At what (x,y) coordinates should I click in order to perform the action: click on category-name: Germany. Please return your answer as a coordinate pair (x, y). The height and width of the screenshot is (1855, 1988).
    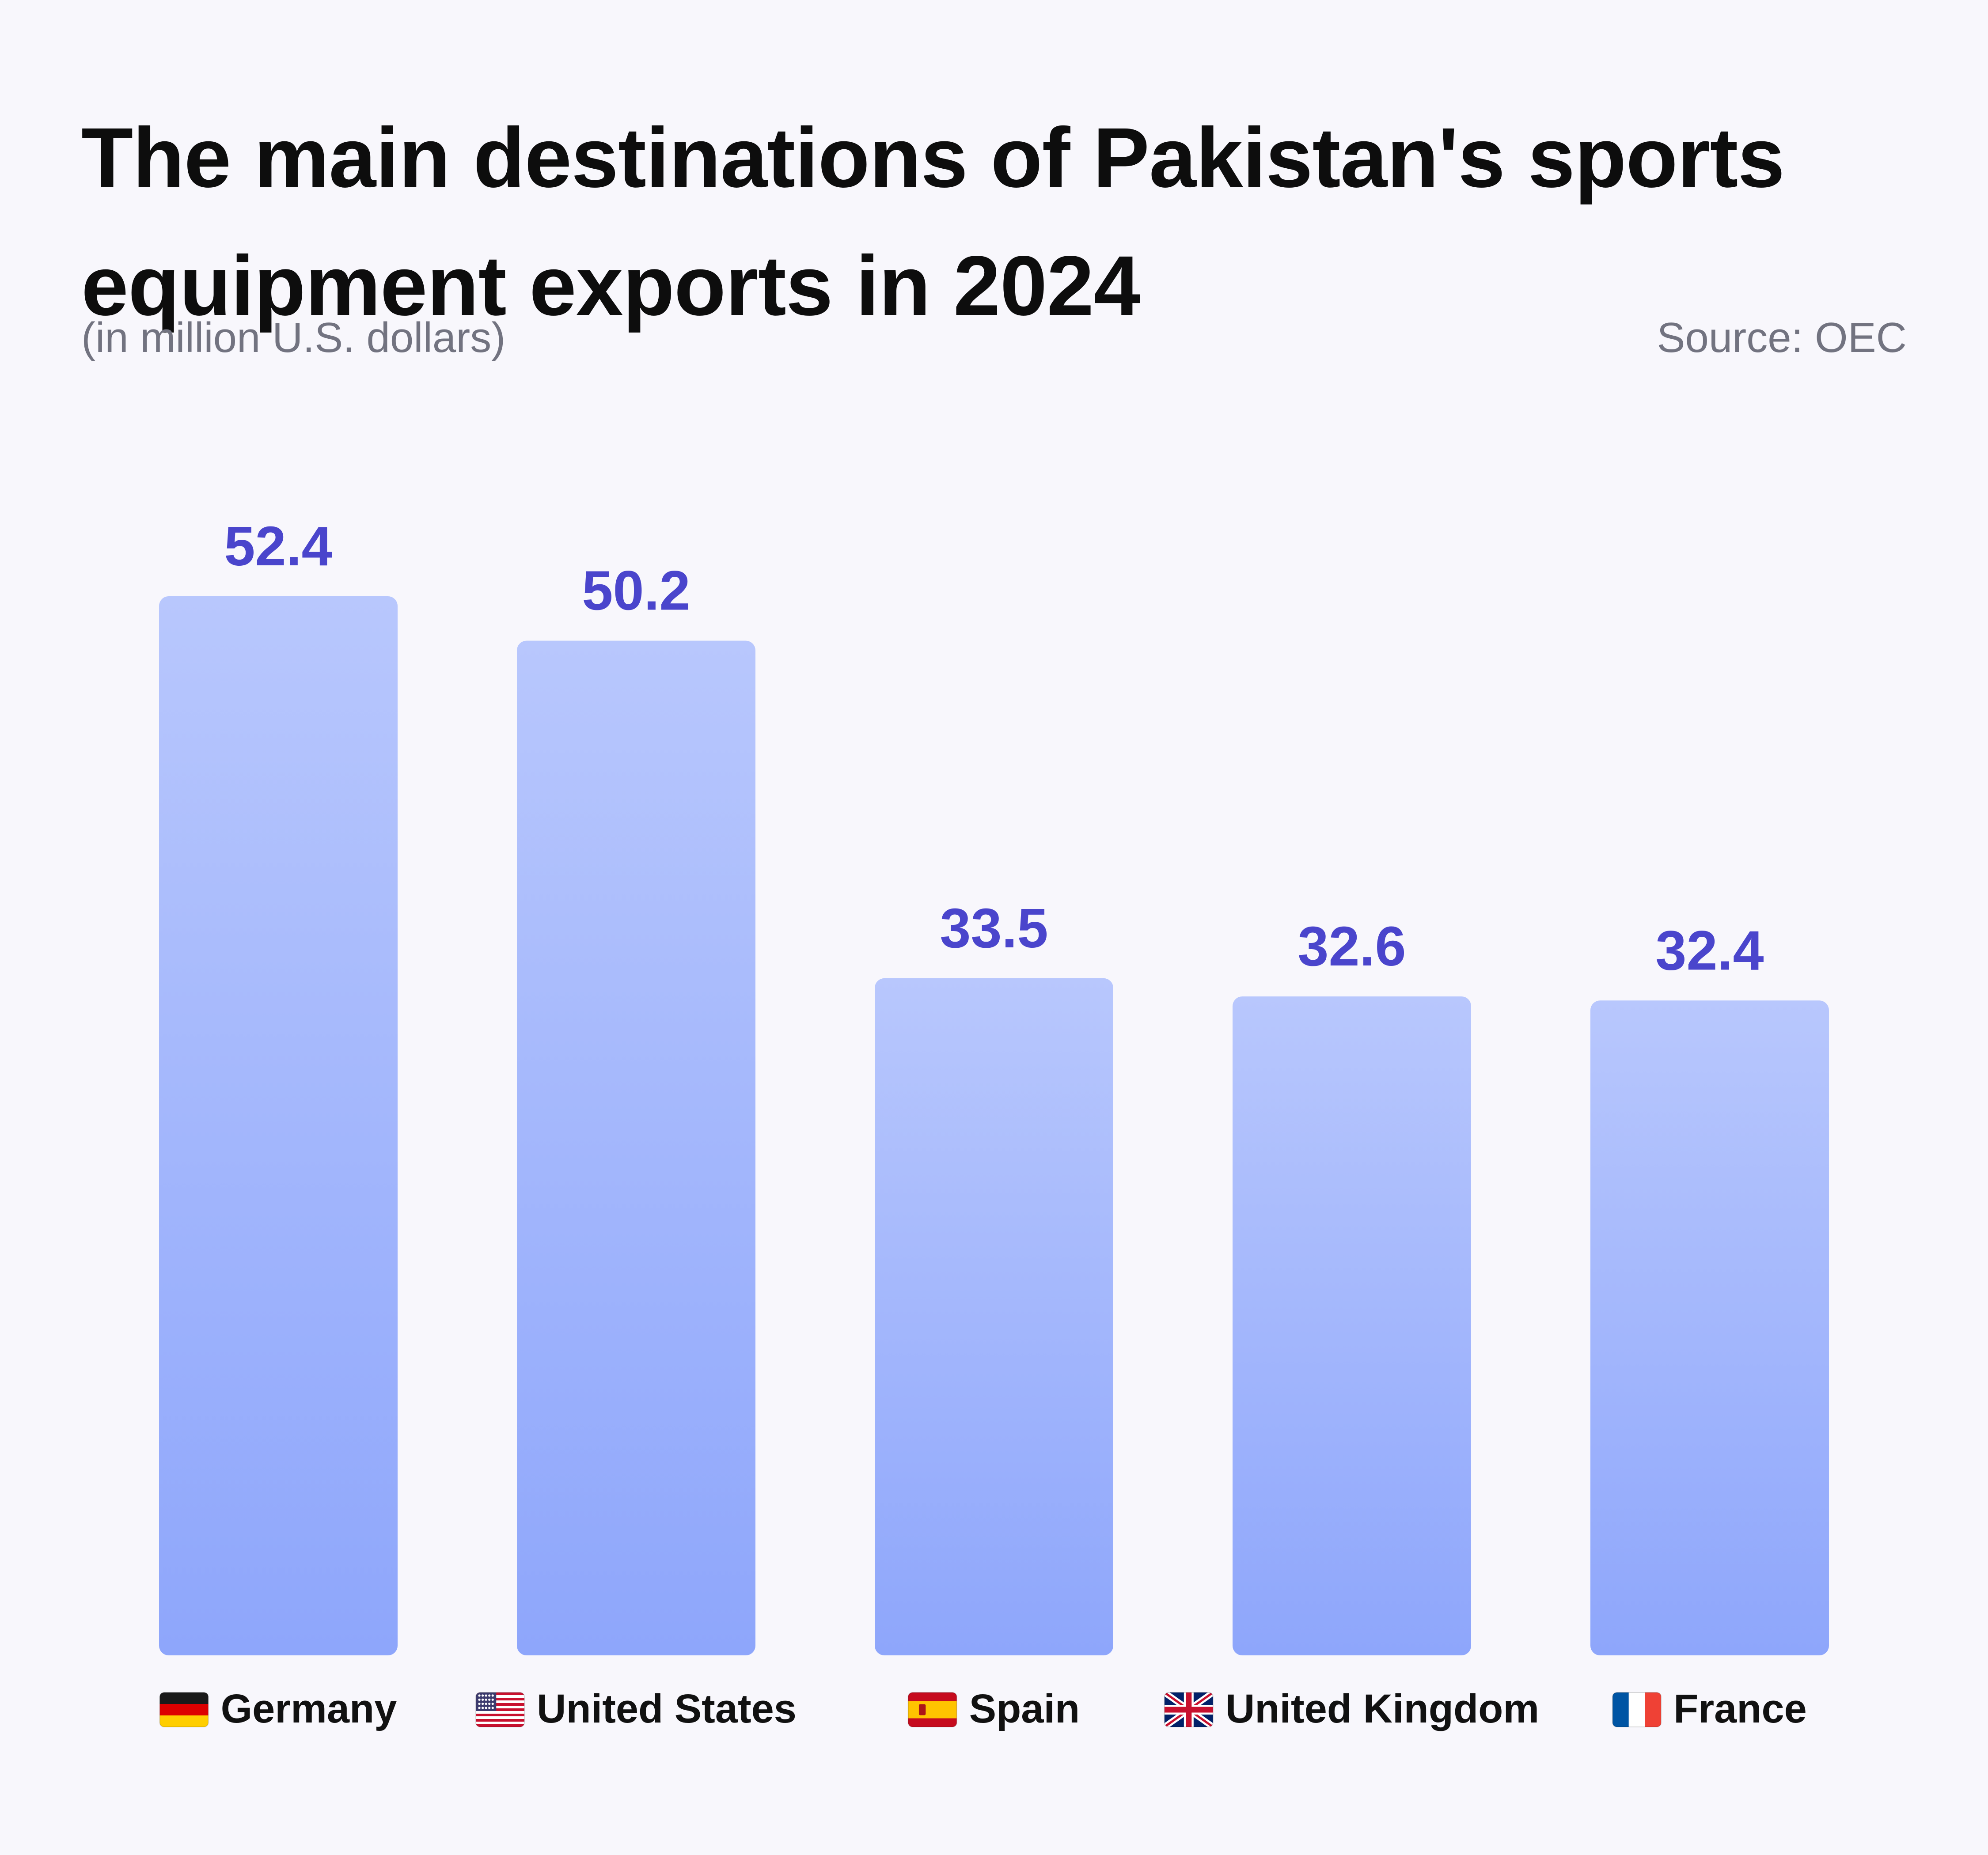
    Looking at the image, I should click on (309, 1708).